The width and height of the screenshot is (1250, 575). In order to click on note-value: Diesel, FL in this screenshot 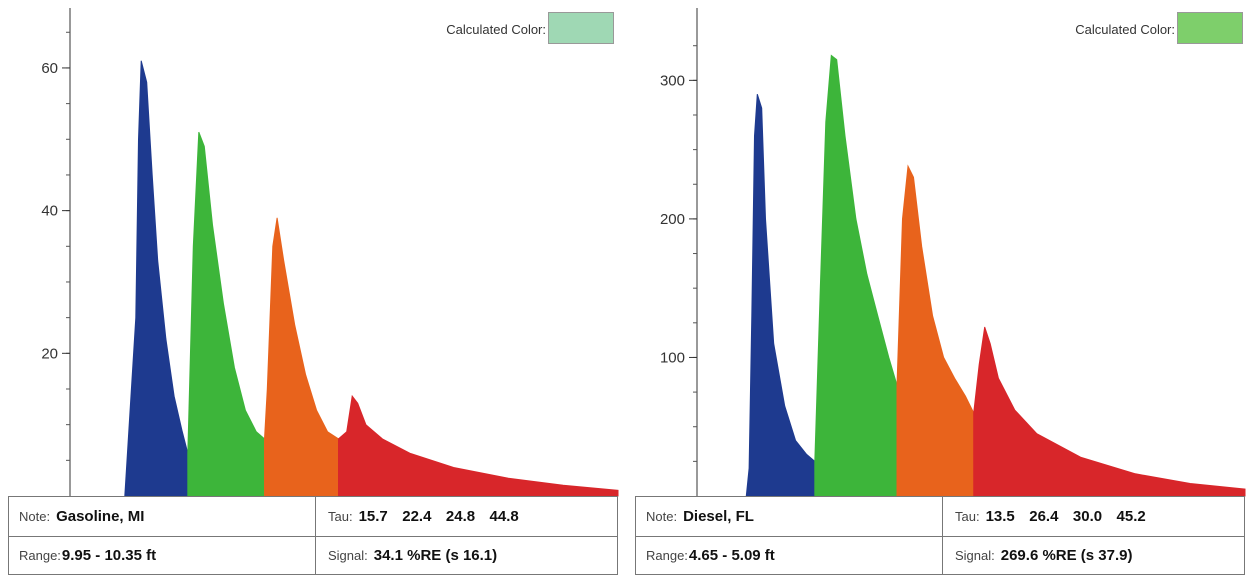, I will do `click(718, 516)`.